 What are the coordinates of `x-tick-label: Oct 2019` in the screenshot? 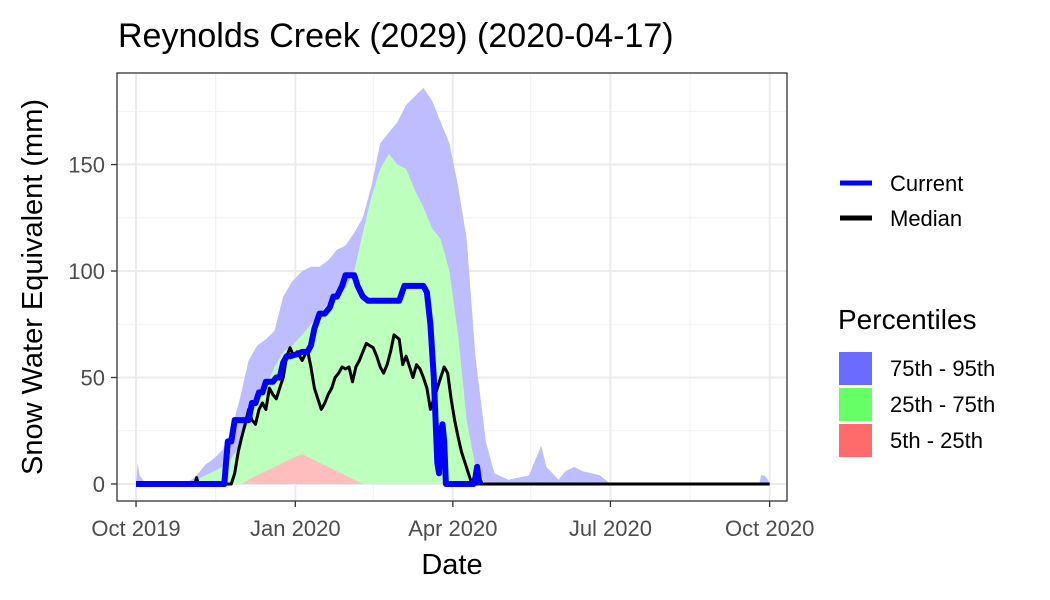 It's located at (135, 528).